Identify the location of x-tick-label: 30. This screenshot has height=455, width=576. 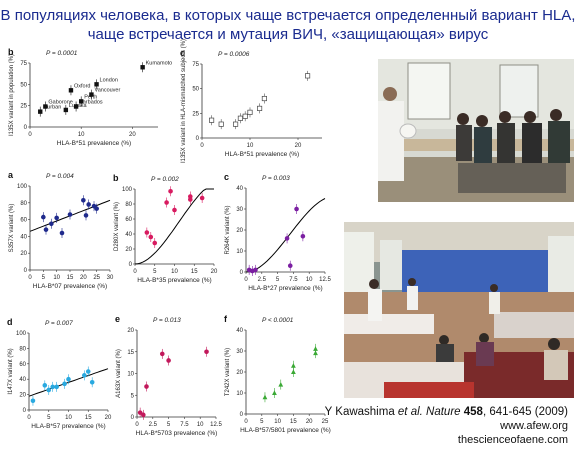
(110, 278).